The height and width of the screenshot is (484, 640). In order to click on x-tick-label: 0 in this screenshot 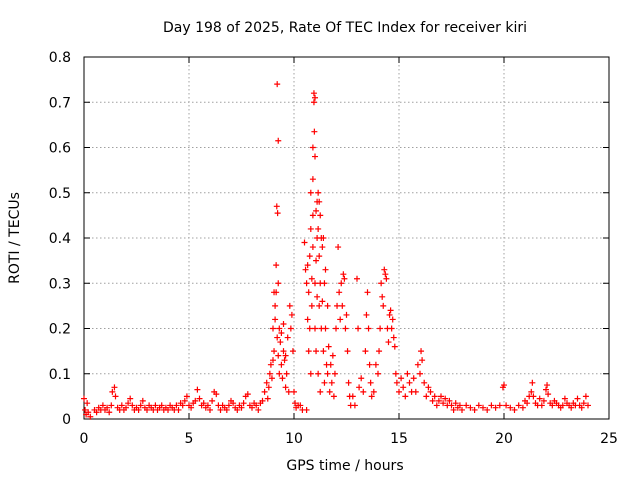, I will do `click(84, 439)`.